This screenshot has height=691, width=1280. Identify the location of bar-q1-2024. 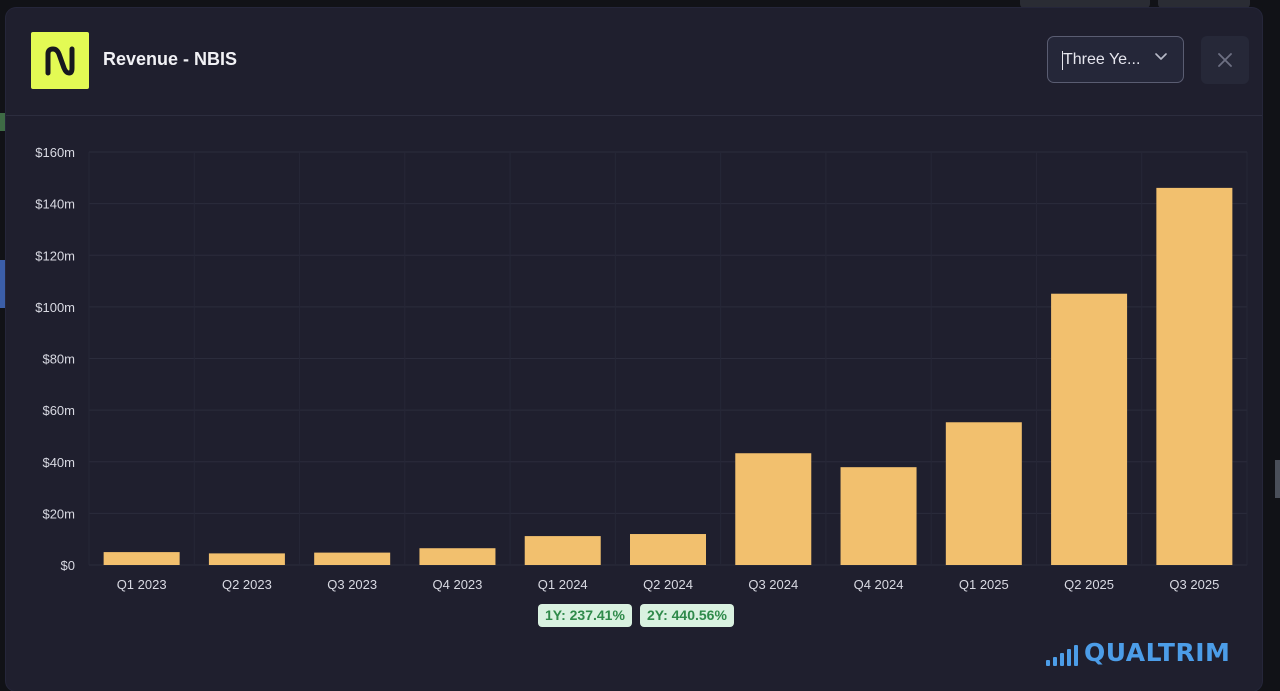
(562, 550).